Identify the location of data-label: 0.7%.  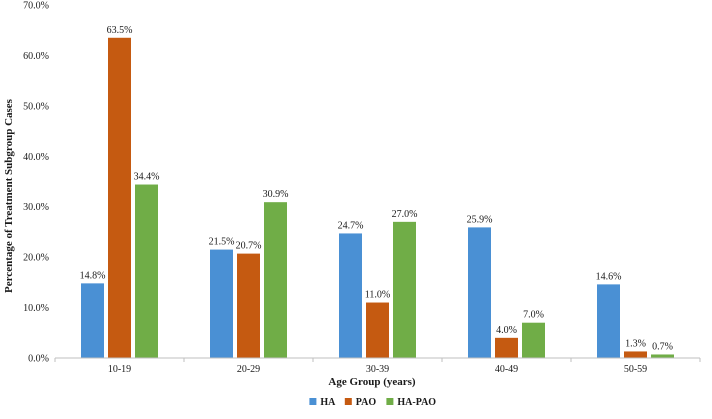
(662, 346).